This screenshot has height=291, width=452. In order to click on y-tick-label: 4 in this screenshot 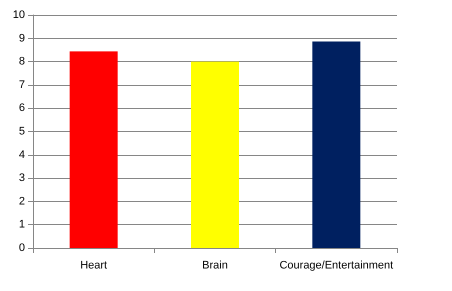, I will do `click(21, 154)`.